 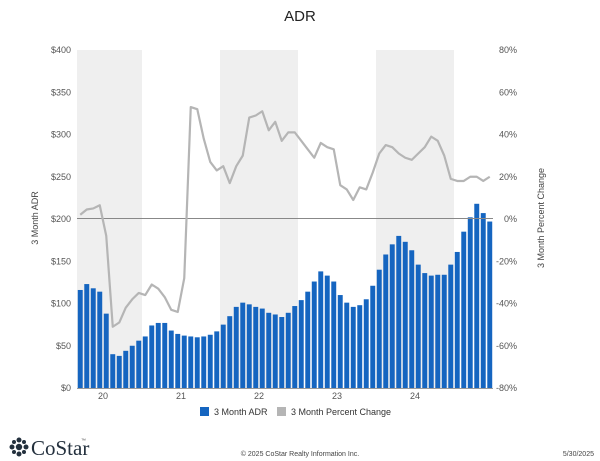 I want to click on x-tick-label: 21, so click(x=181, y=396).